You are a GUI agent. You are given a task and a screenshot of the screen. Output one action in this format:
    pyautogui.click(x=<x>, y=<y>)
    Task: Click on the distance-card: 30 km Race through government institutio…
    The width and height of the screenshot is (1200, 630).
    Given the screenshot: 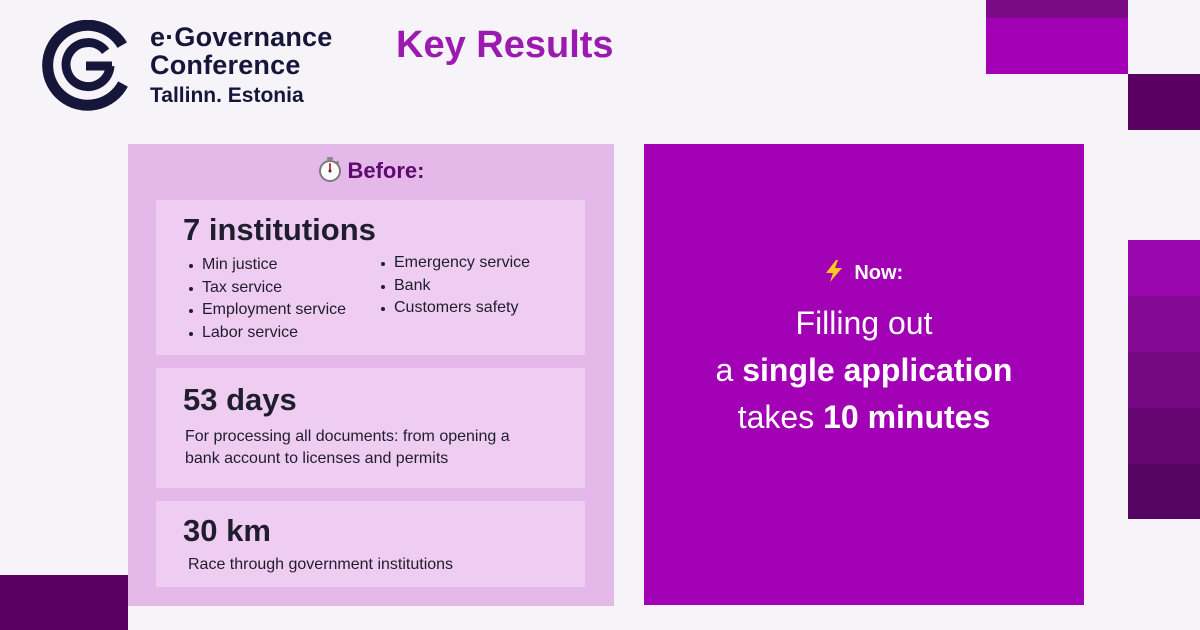 What is the action you would take?
    pyautogui.click(x=370, y=544)
    